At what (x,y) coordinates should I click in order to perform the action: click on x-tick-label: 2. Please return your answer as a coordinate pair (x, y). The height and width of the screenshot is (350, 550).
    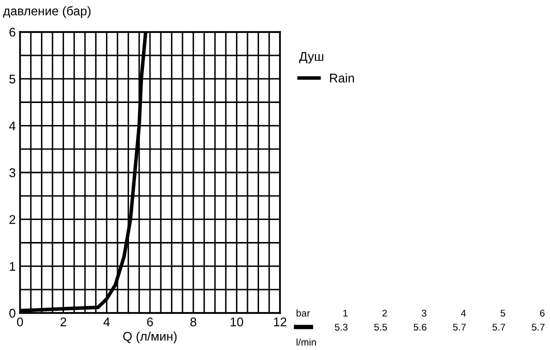
    Looking at the image, I should click on (63, 321).